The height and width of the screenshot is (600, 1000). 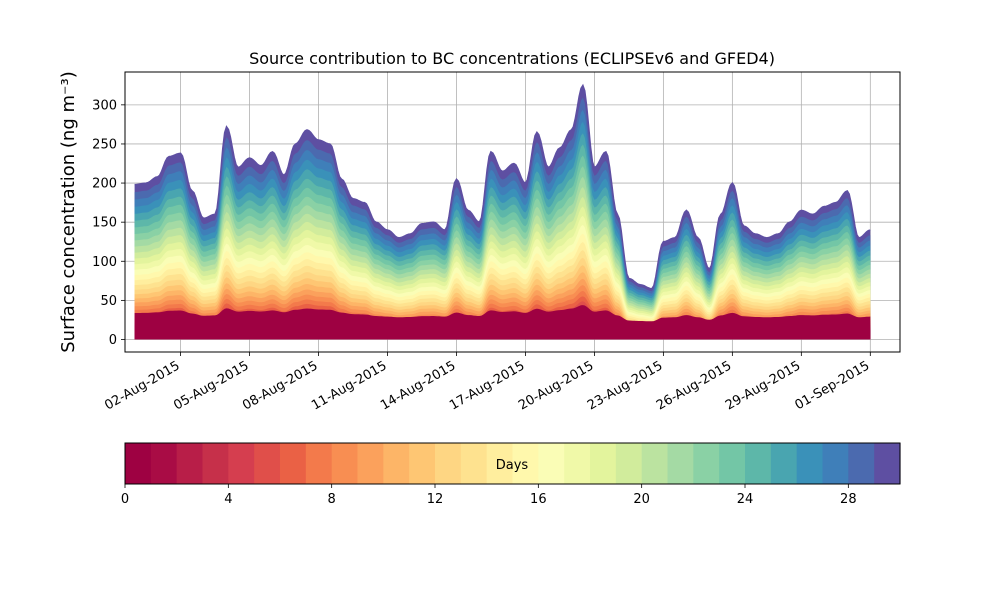 I want to click on area-band-base, so click(x=502, y=322).